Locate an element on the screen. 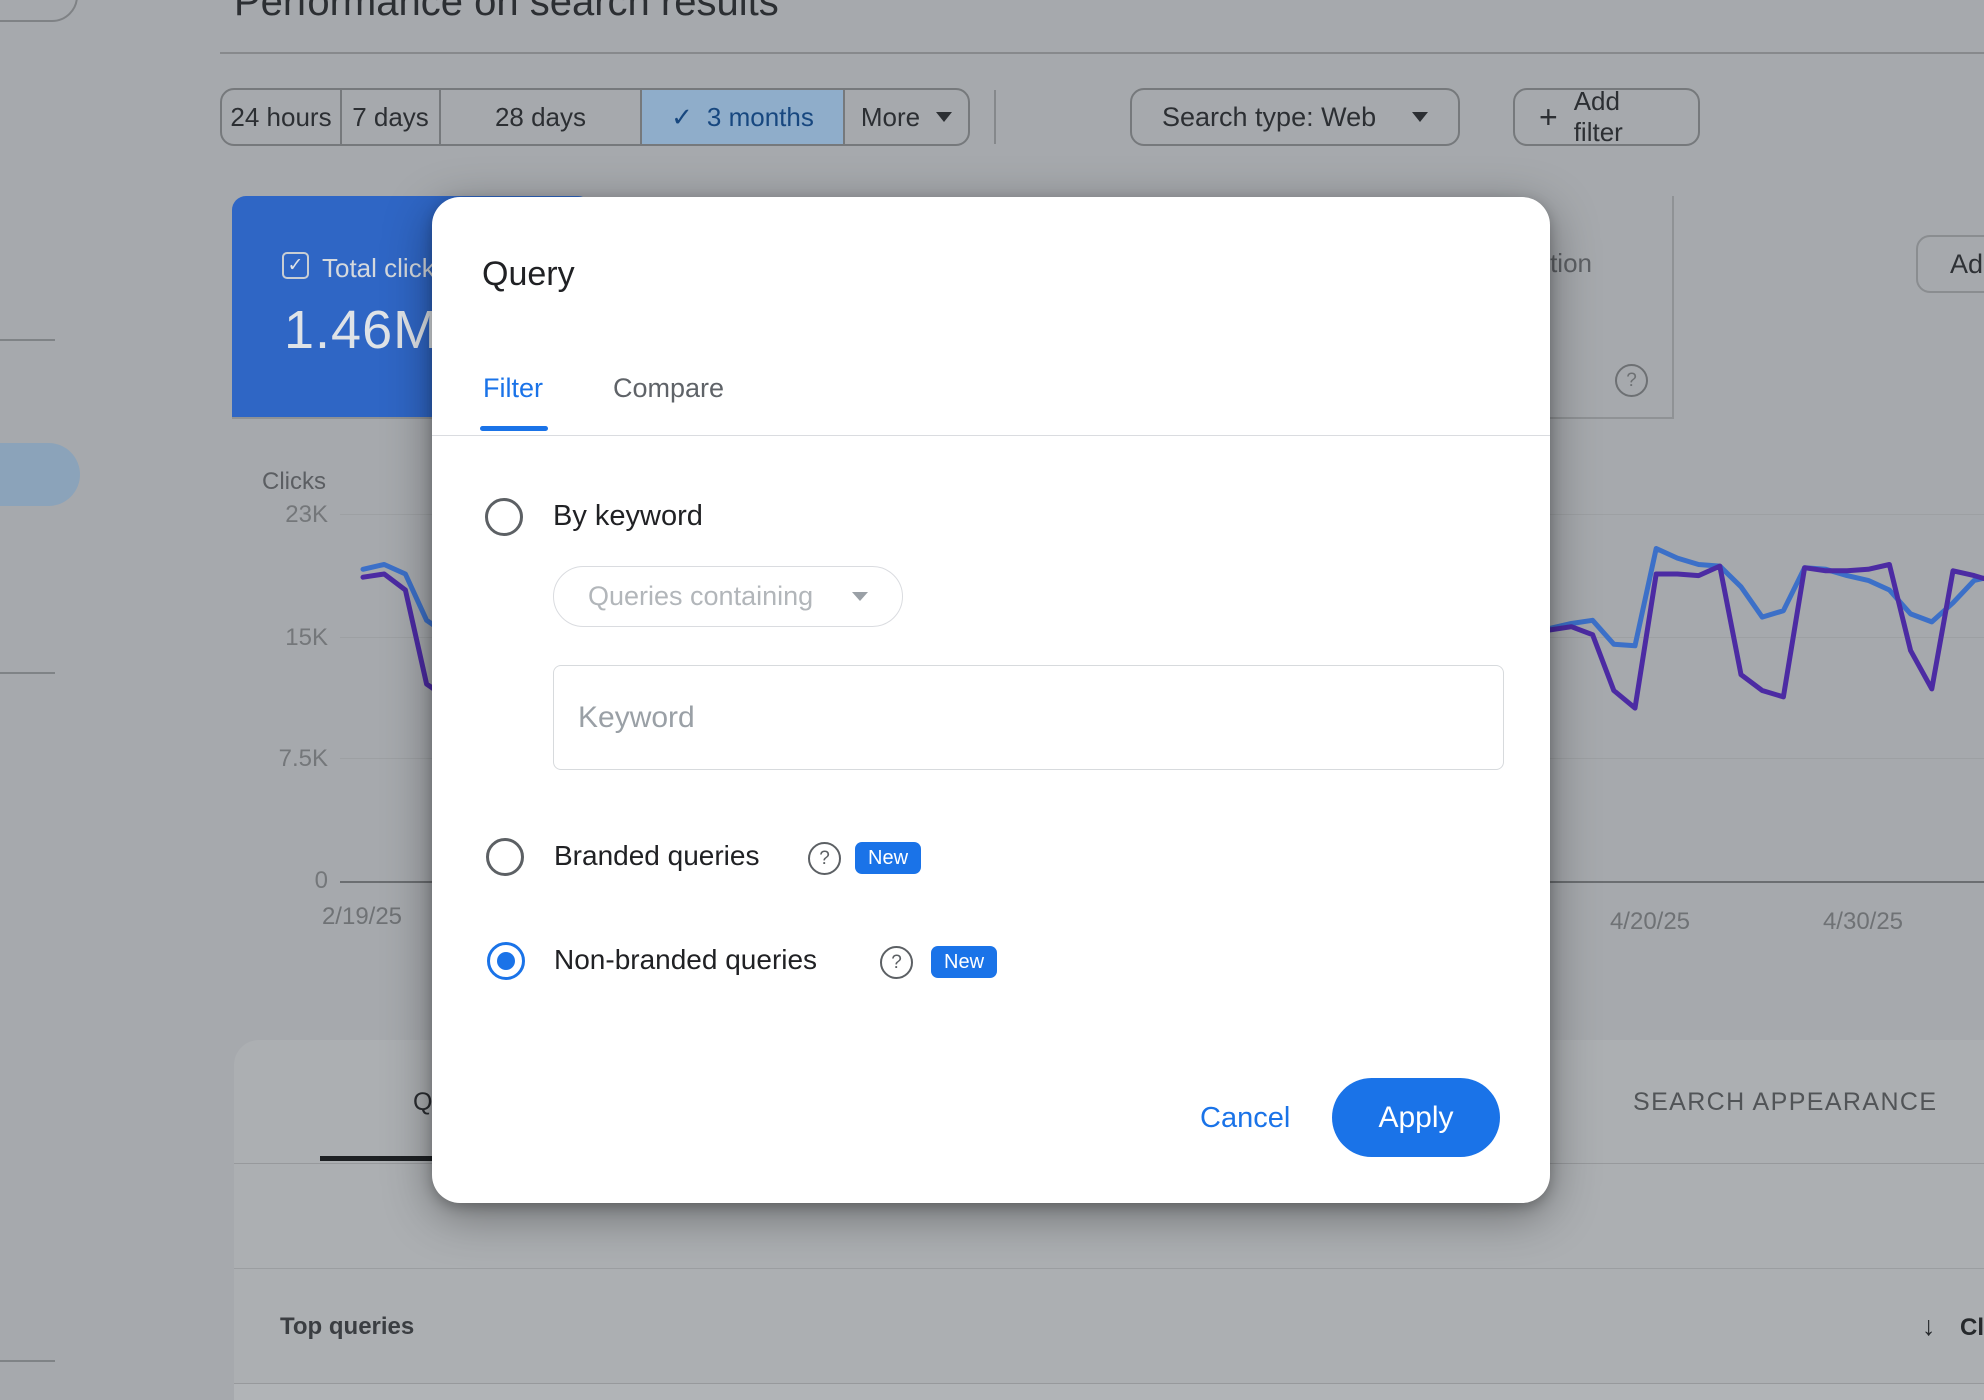 The image size is (1984, 1400). plus-icon: + is located at coordinates (1548, 117).